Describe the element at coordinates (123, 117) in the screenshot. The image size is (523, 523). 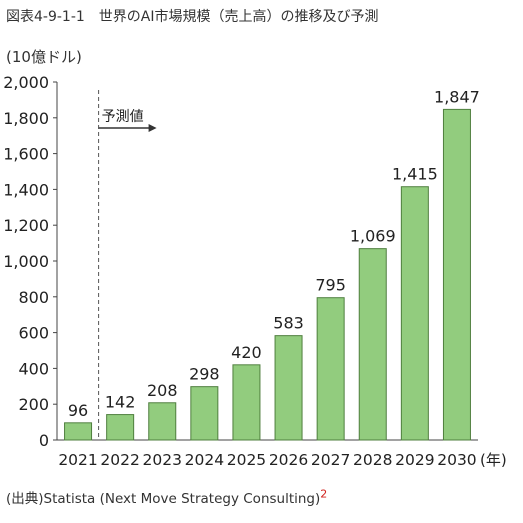
I see `forecast-label: 予測値` at that location.